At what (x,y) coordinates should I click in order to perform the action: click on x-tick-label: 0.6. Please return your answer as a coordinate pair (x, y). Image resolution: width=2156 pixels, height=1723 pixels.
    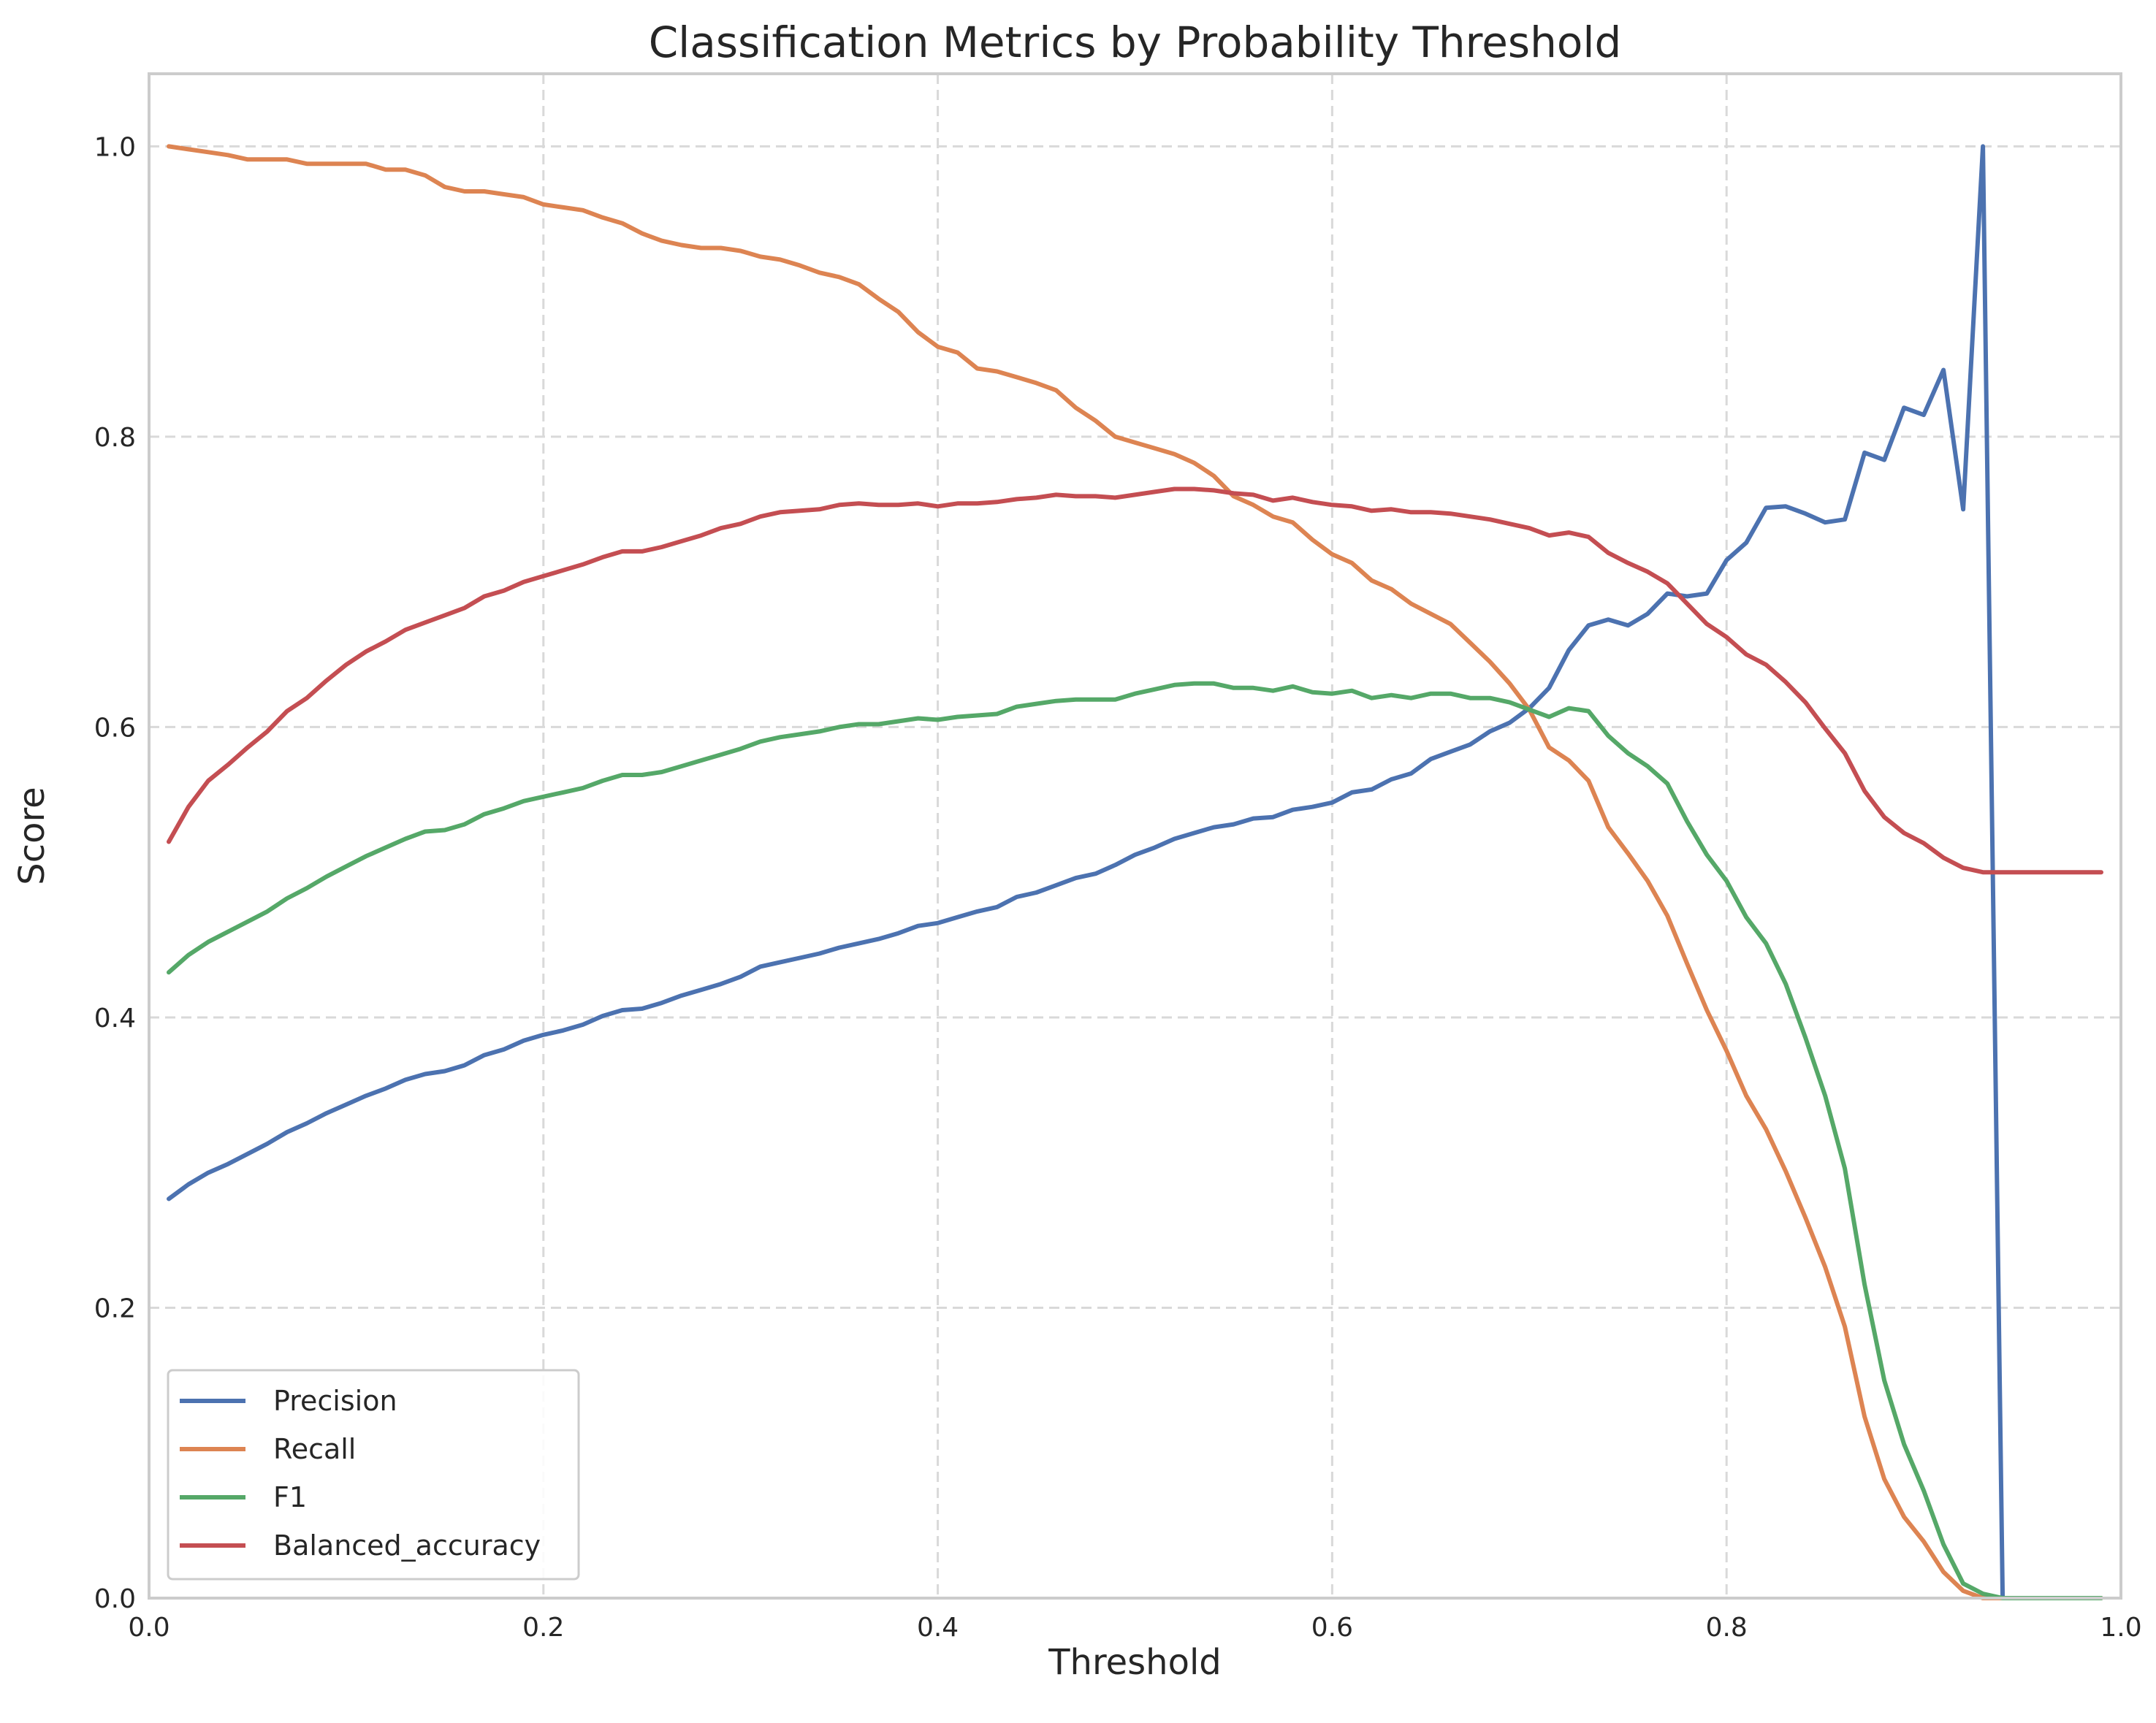
    Looking at the image, I should click on (1332, 1628).